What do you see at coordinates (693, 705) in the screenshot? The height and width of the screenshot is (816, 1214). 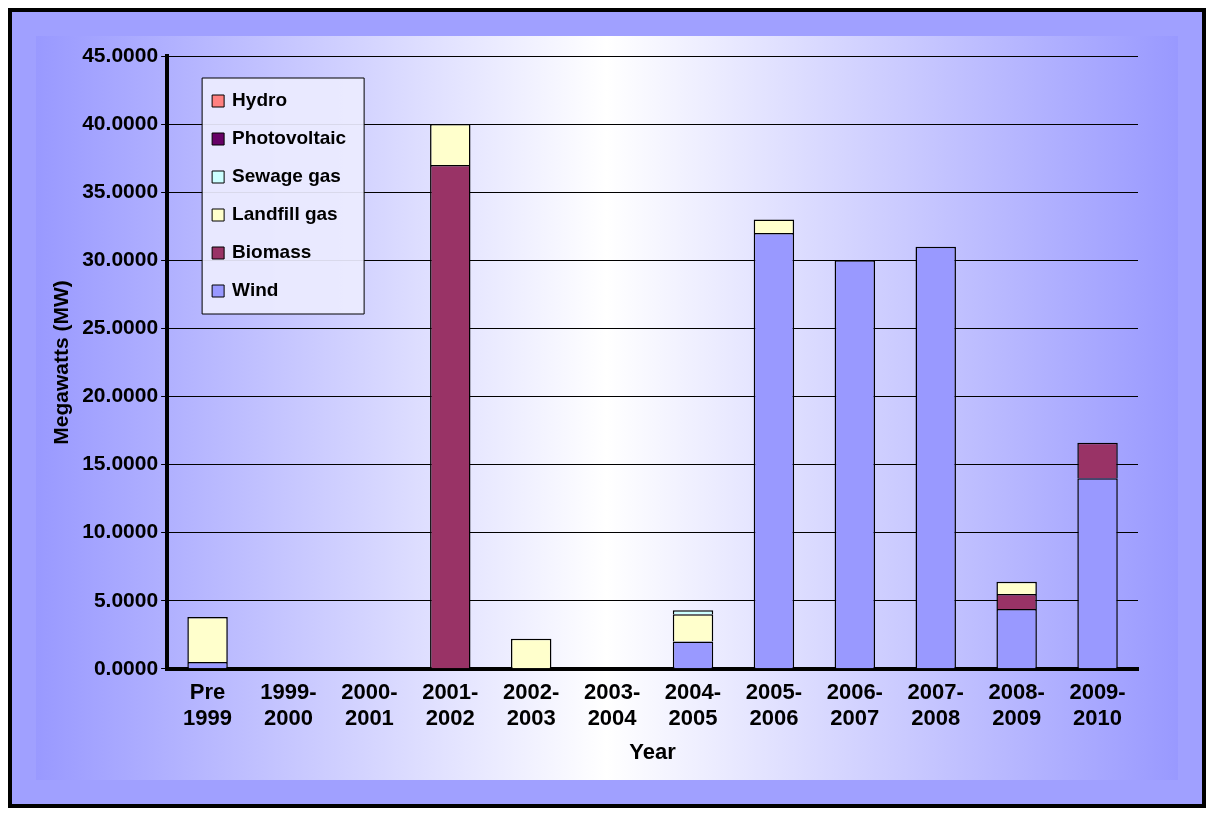 I see `x-tick-label: 2004-2005` at bounding box center [693, 705].